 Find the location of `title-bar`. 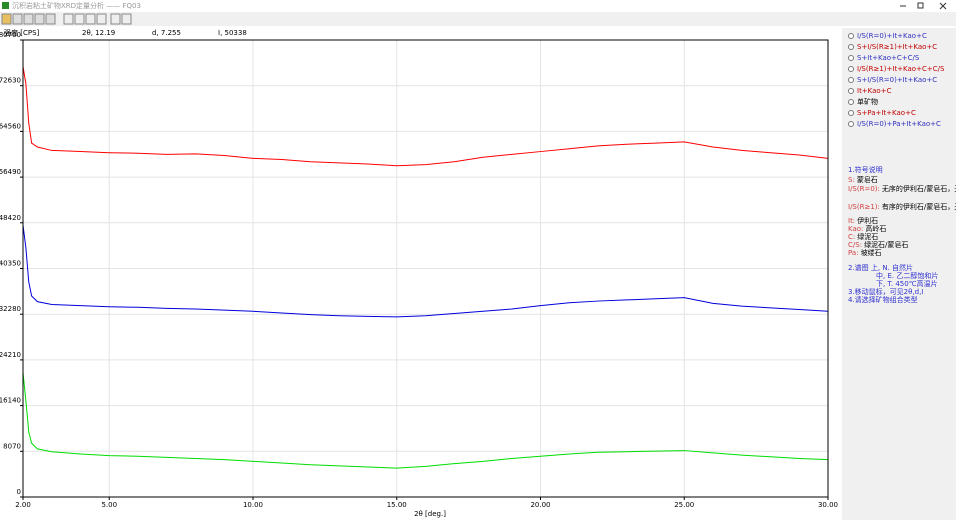

title-bar is located at coordinates (478, 5).